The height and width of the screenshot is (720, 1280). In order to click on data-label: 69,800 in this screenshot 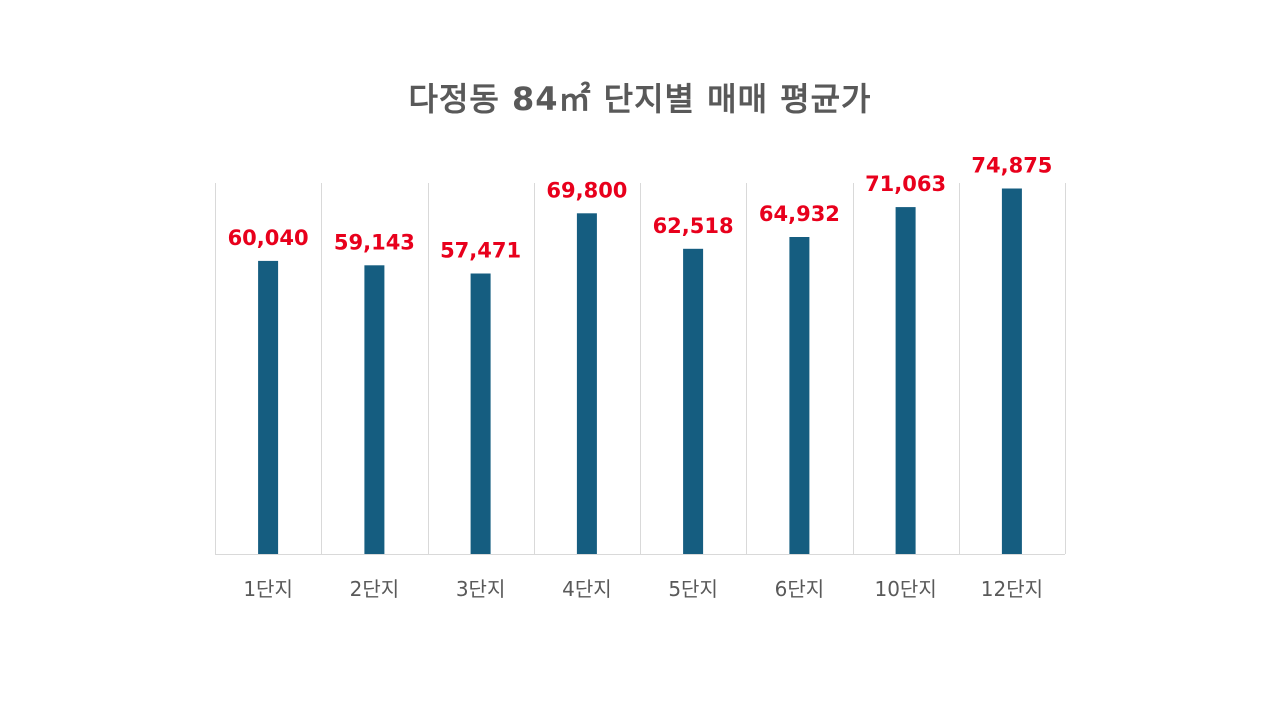, I will do `click(586, 190)`.